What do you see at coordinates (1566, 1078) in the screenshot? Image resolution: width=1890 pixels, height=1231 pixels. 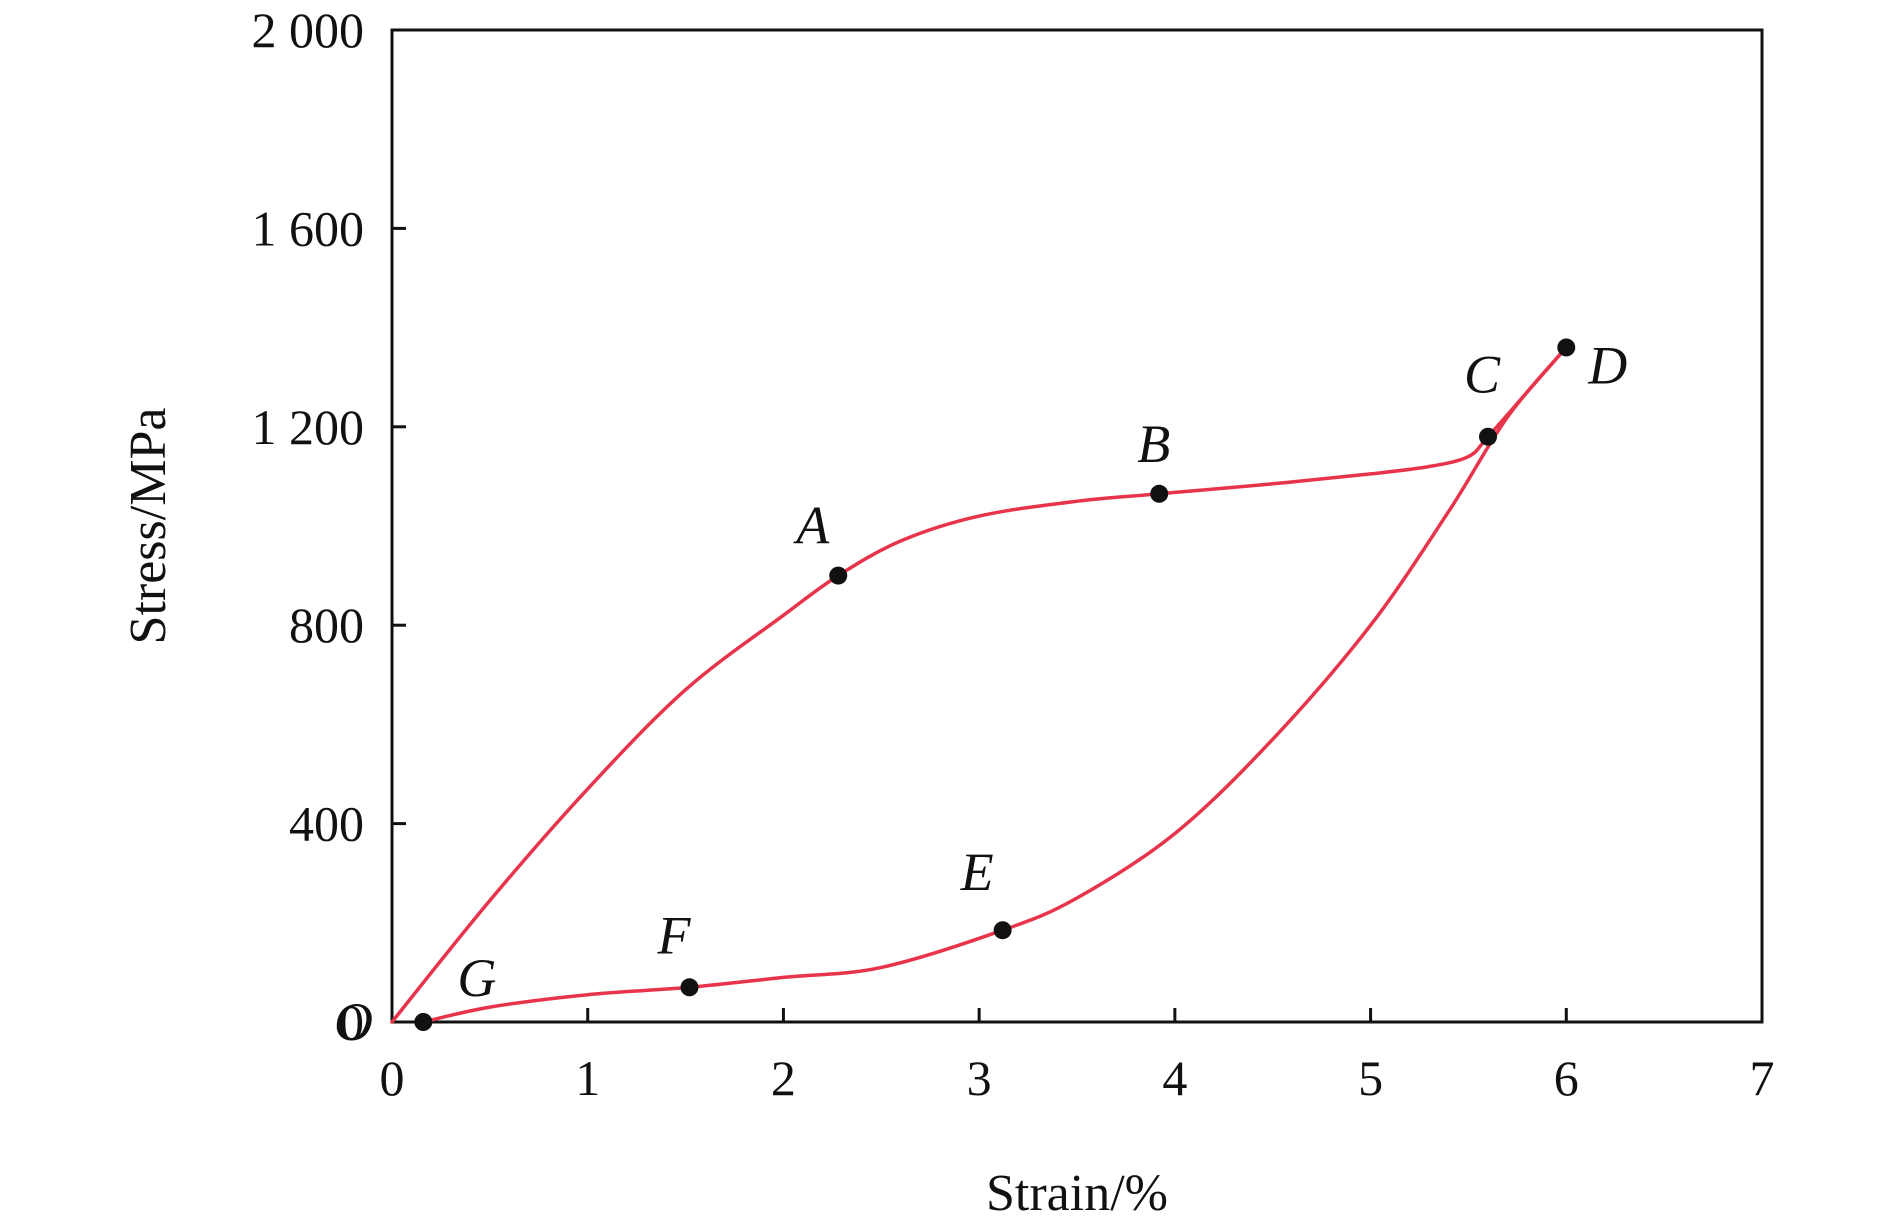 I see `x-tick-label: 6` at bounding box center [1566, 1078].